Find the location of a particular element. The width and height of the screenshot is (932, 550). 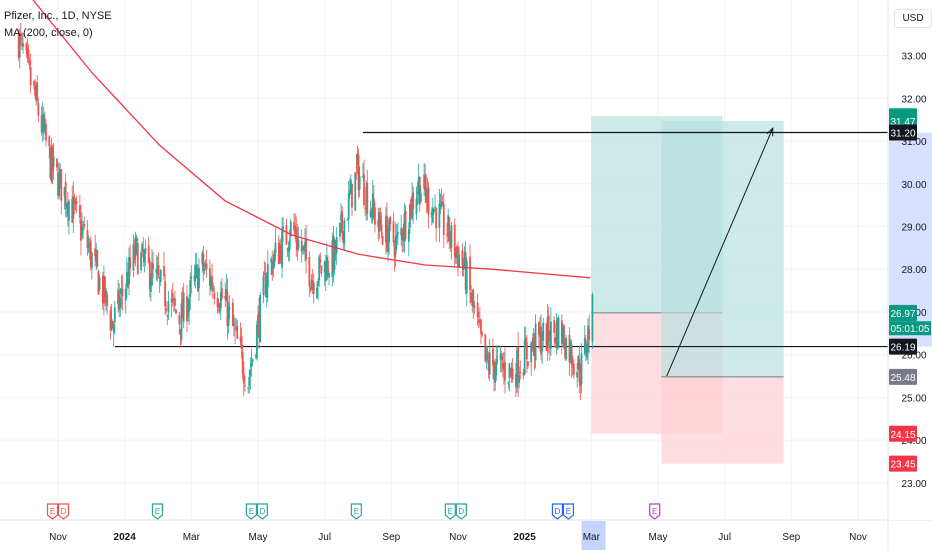

symbol-title: Pfizer, Inc., 1D, NYSE is located at coordinates (58, 16).